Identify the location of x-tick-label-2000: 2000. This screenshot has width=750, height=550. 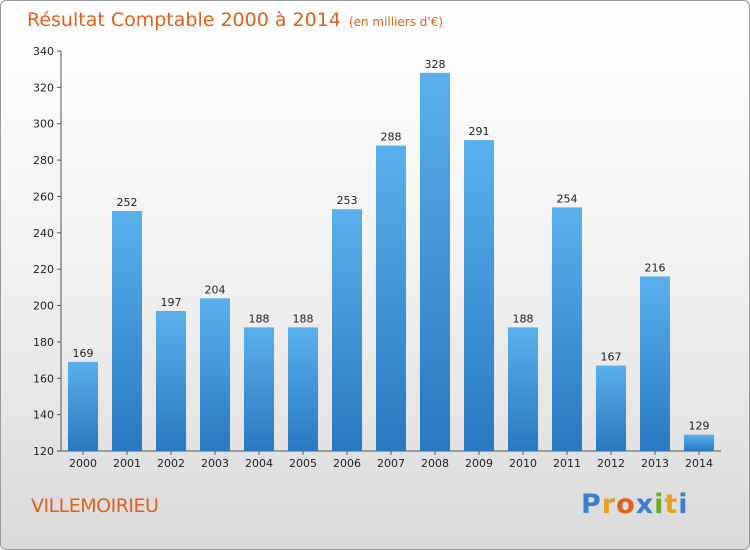
(83, 463).